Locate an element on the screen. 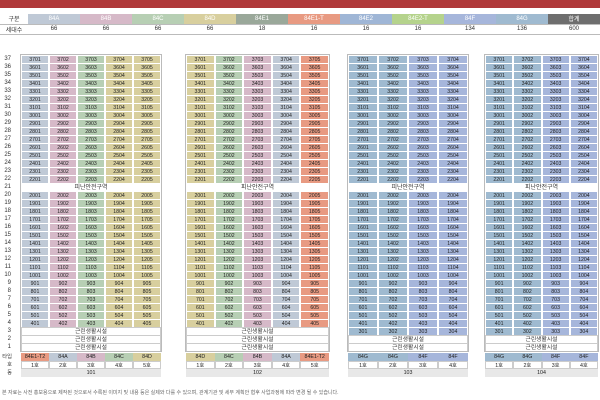 The height and width of the screenshot is (400, 600). floor-label: 37 is located at coordinates (7, 59).